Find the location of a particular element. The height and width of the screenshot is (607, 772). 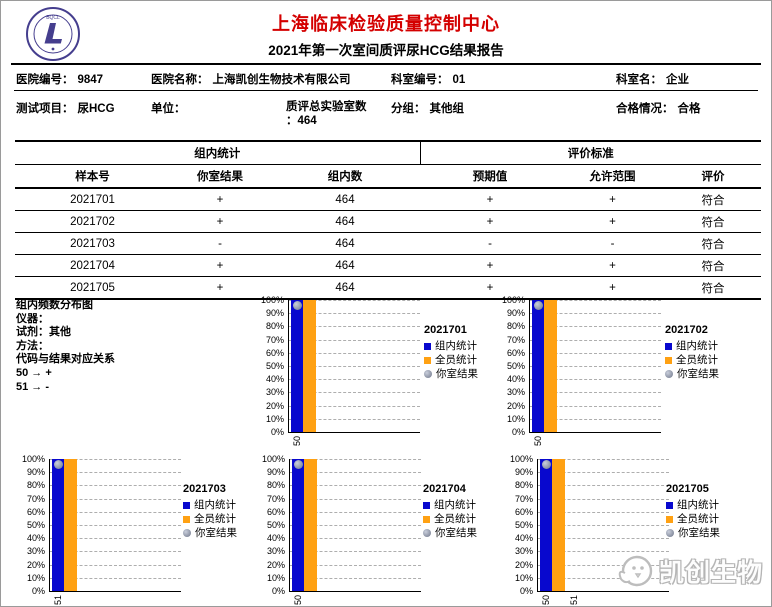

x-axis-category-label: 50 is located at coordinates (297, 441).